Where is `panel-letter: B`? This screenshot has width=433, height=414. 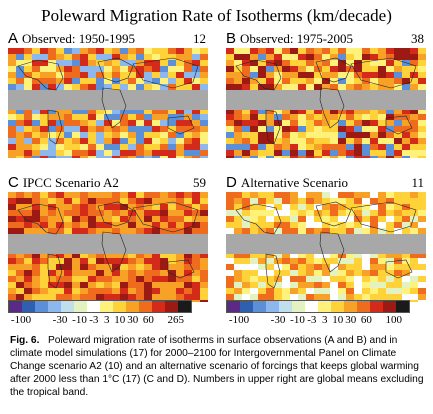 panel-letter: B is located at coordinates (231, 38).